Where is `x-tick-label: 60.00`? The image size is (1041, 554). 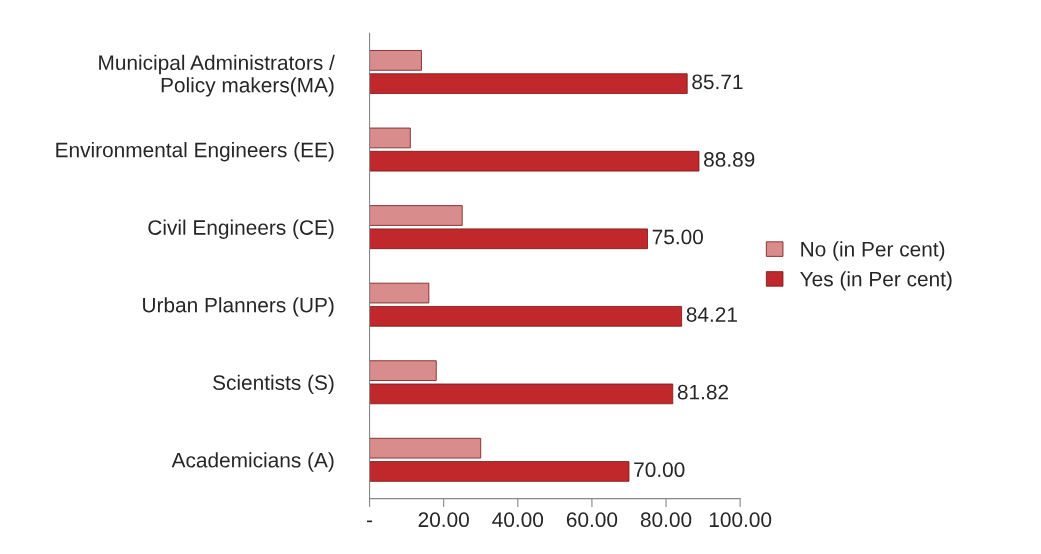 x-tick-label: 60.00 is located at coordinates (592, 520).